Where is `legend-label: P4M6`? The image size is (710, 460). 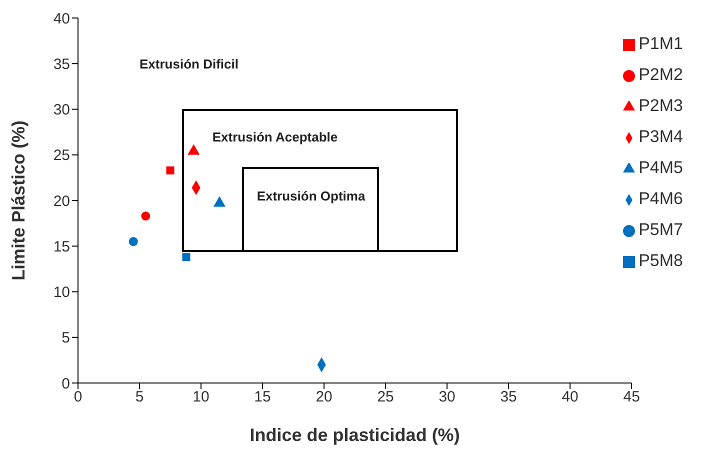
legend-label: P4M6 is located at coordinates (660, 198).